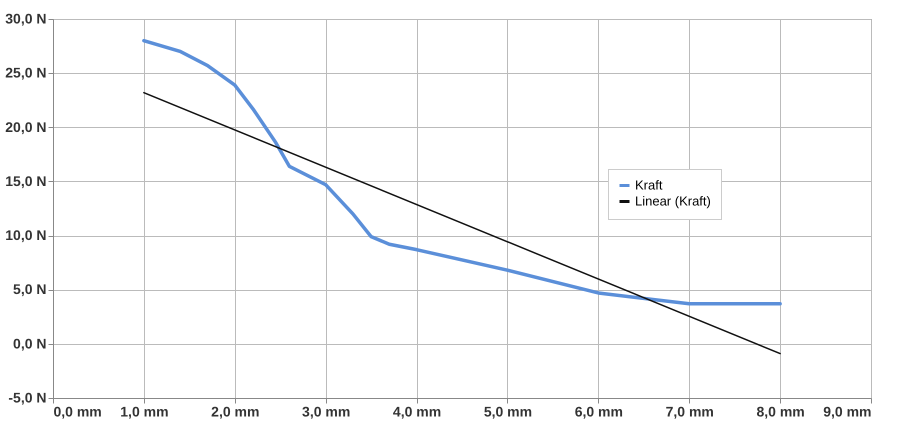 The width and height of the screenshot is (898, 432). What do you see at coordinates (25, 72) in the screenshot?
I see `y-tick-label: 25,0 N` at bounding box center [25, 72].